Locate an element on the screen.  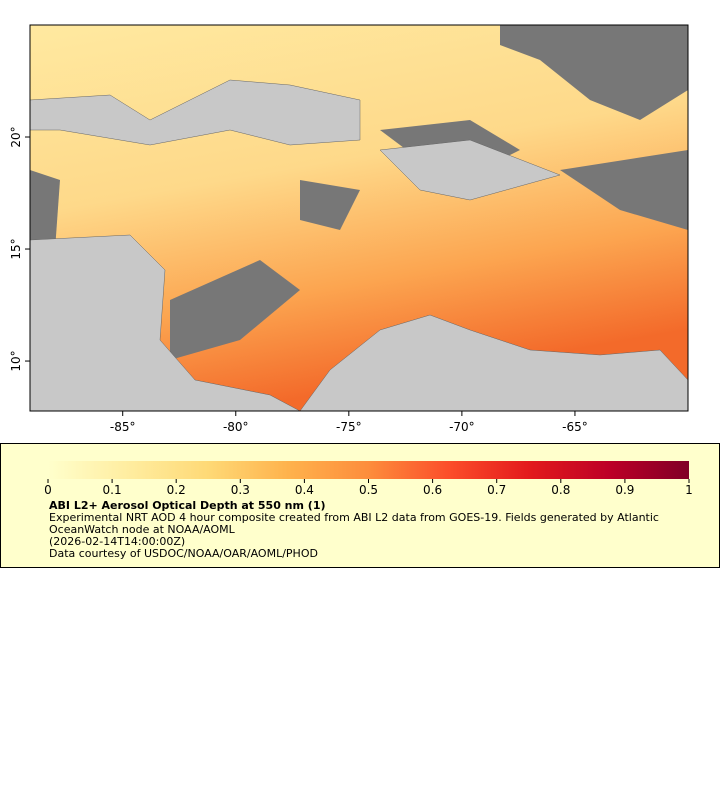
colorbar-tick-label: 0 is located at coordinates (48, 490).